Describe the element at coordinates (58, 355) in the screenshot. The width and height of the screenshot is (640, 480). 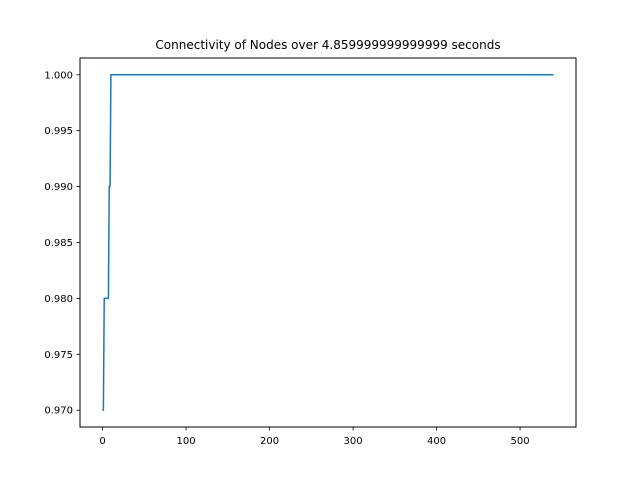
I see `y-tick-label: 0.975` at that location.